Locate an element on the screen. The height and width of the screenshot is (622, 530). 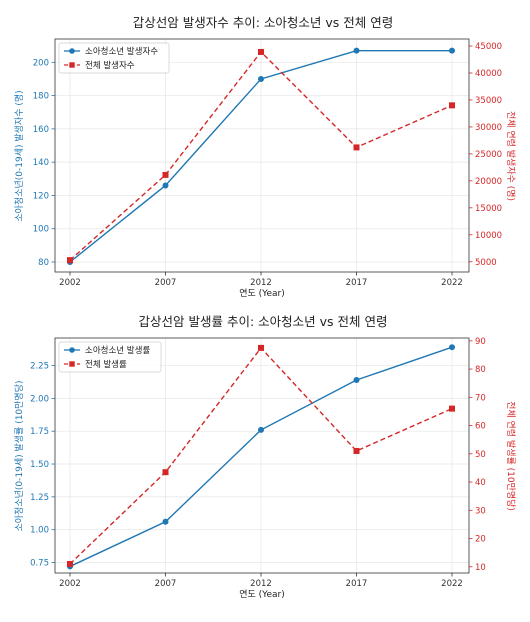
chart-1-right-tick-label: 25000 is located at coordinates (488, 155).